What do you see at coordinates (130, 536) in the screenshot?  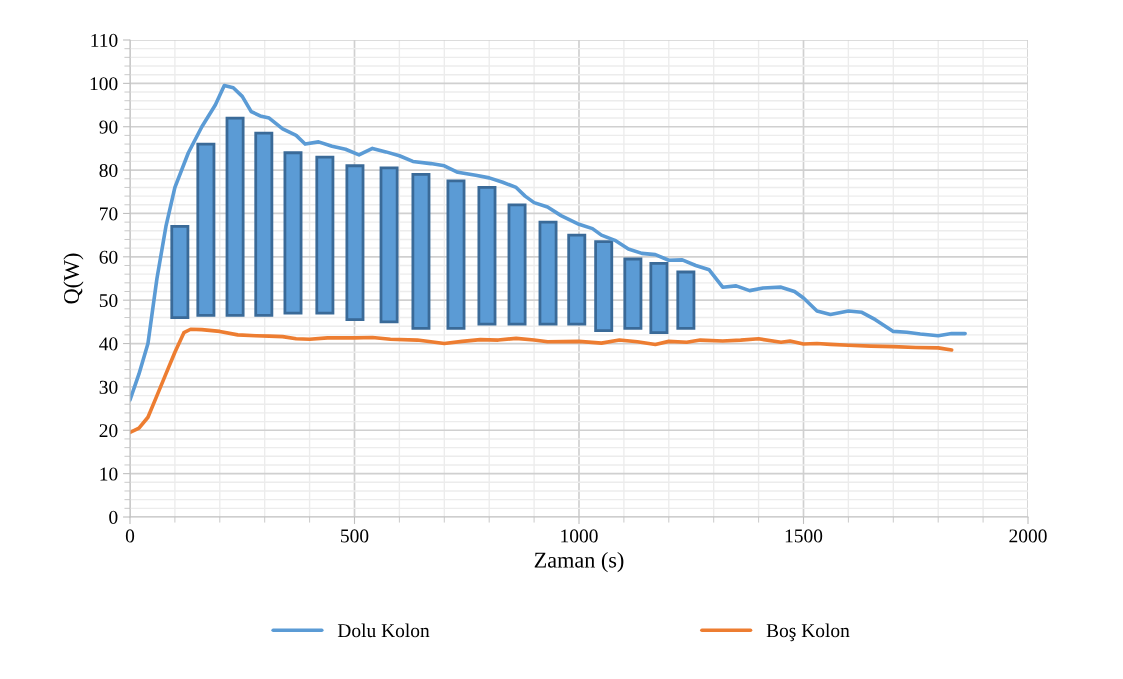 I see `x-tick-label: 0` at bounding box center [130, 536].